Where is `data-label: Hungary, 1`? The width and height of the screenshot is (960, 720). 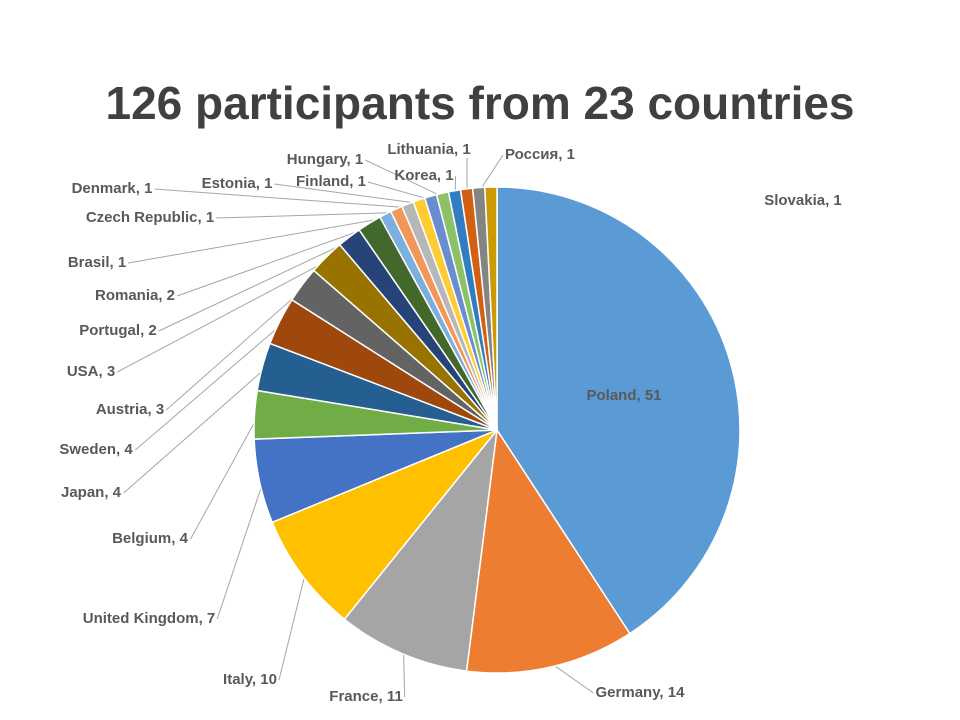 data-label: Hungary, 1 is located at coordinates (325, 159).